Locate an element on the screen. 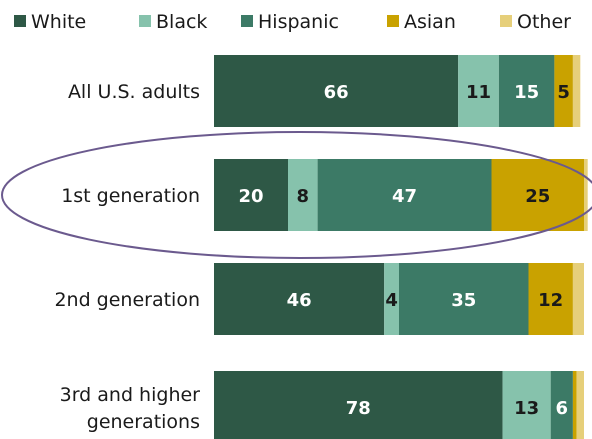  data-label-asian-1: 25 is located at coordinates (537, 196).